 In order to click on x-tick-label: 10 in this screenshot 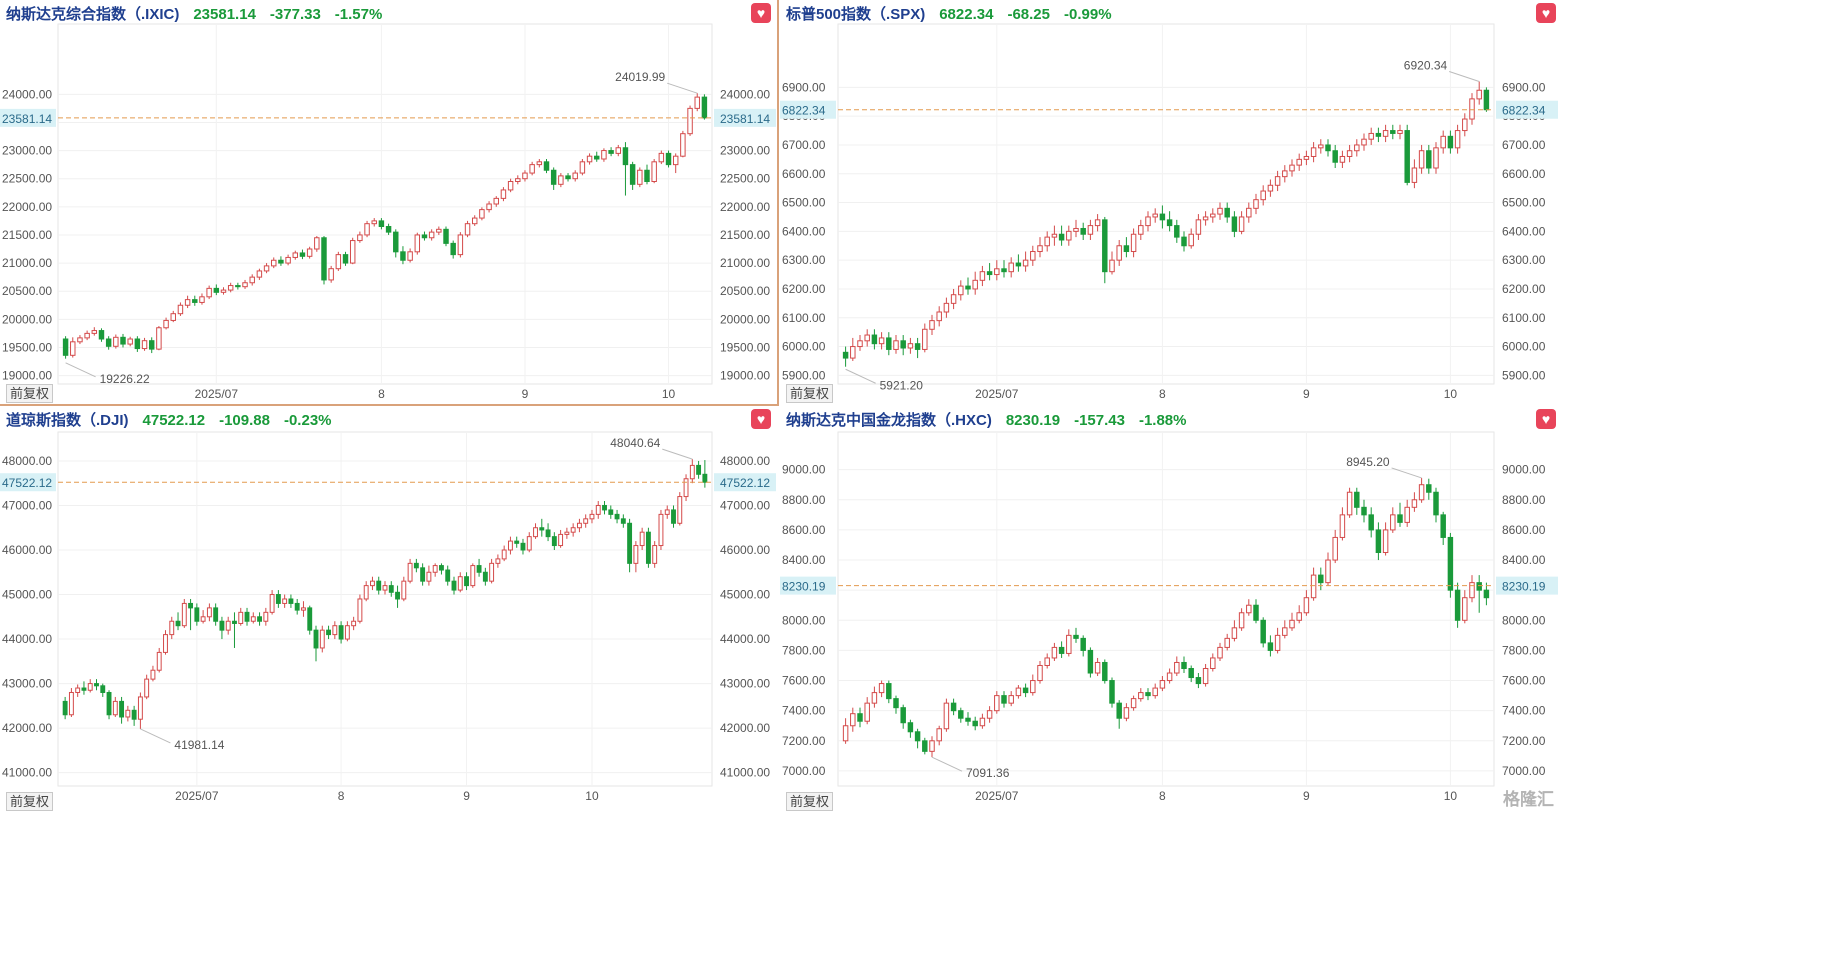, I will do `click(669, 394)`.